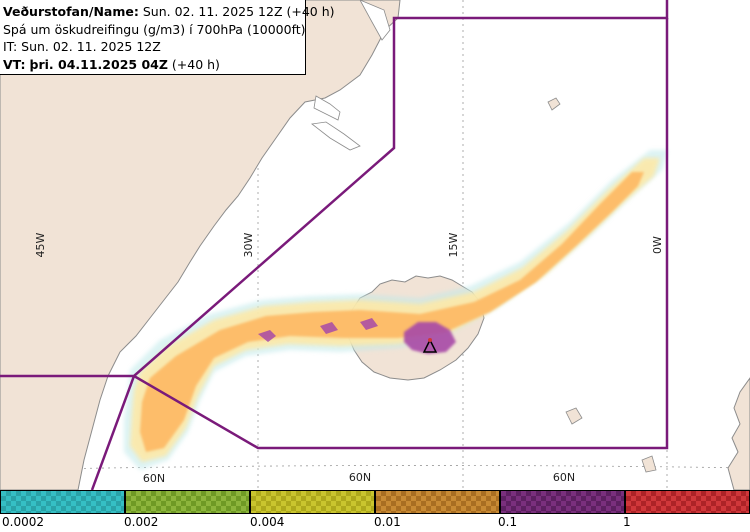 This screenshot has height=532, width=750. Describe the element at coordinates (430, 345) in the screenshot. I see `volcano-triangle-icon` at that location.